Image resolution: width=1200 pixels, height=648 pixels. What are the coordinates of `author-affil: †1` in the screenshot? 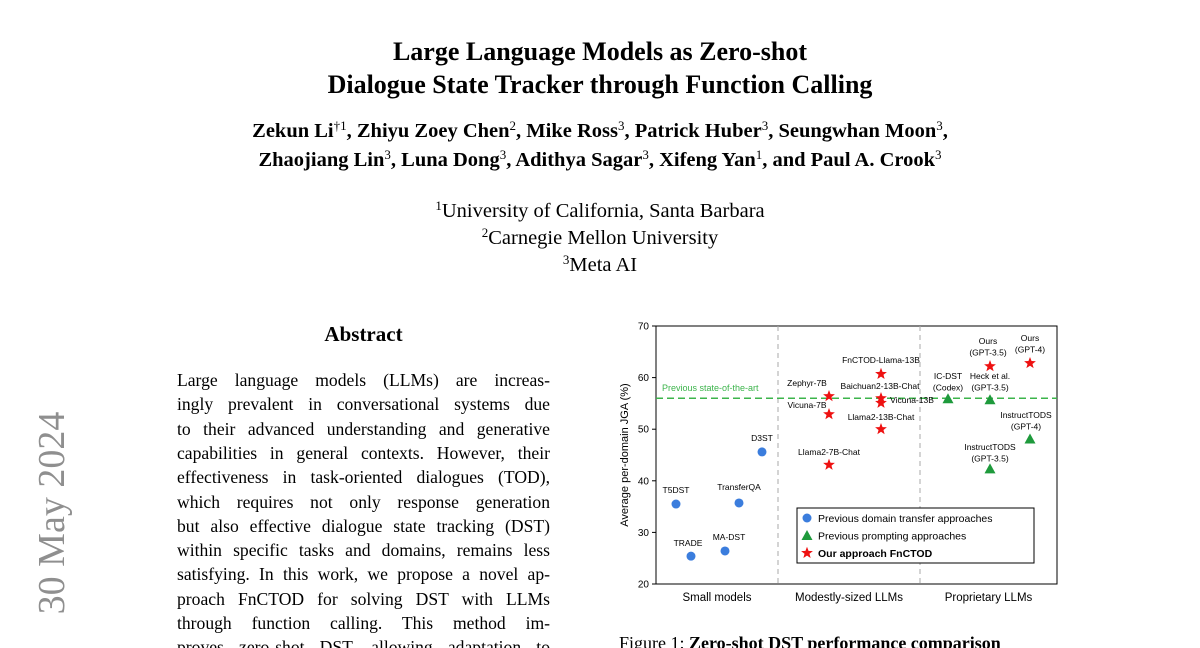 It's located at (340, 125).